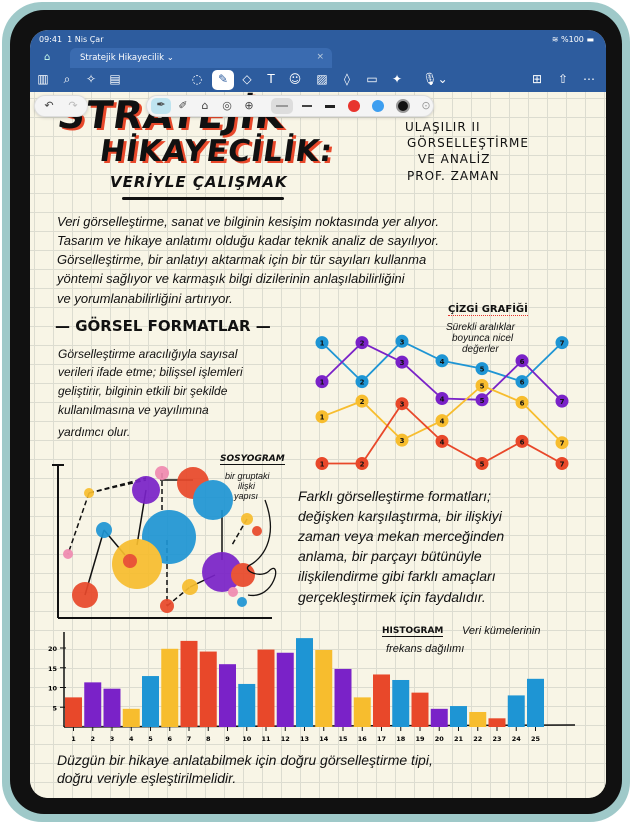 This screenshot has height=824, width=632. I want to click on image-icon: ▨, so click(322, 79).